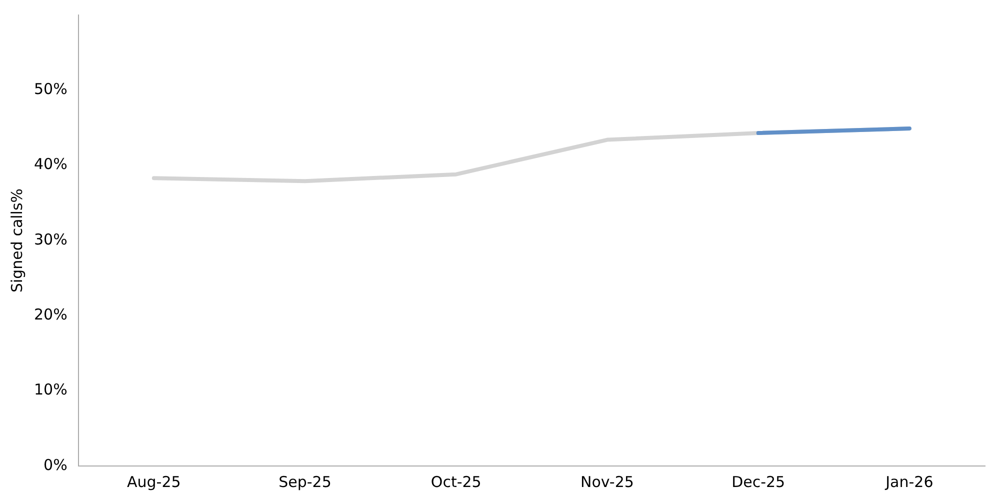  I want to click on y-tick-label: 10%, so click(51, 389).